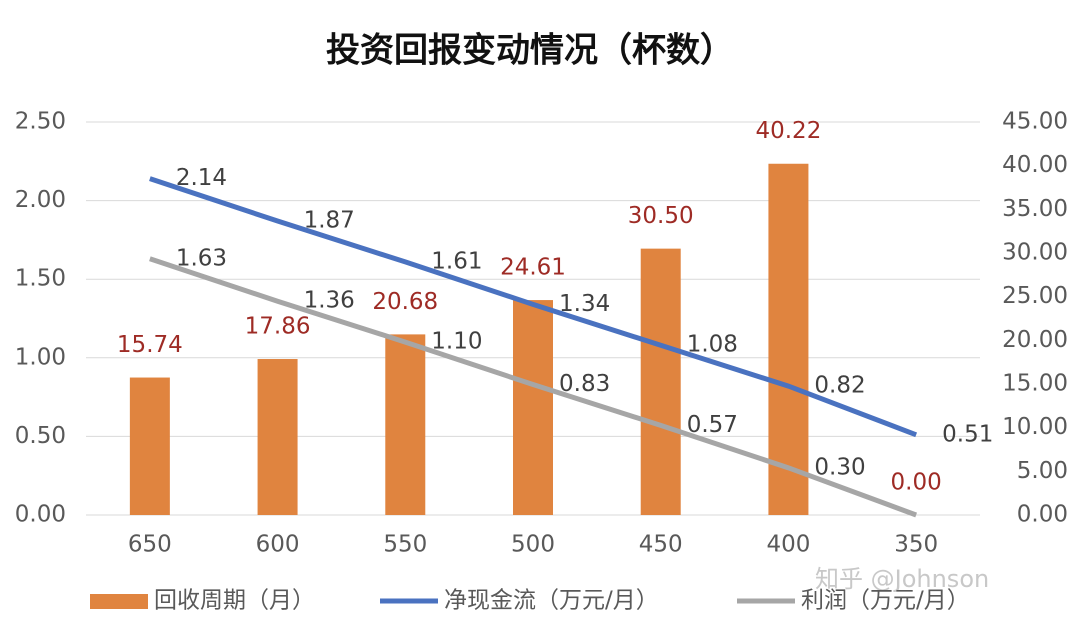  Describe the element at coordinates (456, 261) in the screenshot. I see `data-label: 1.61` at that location.